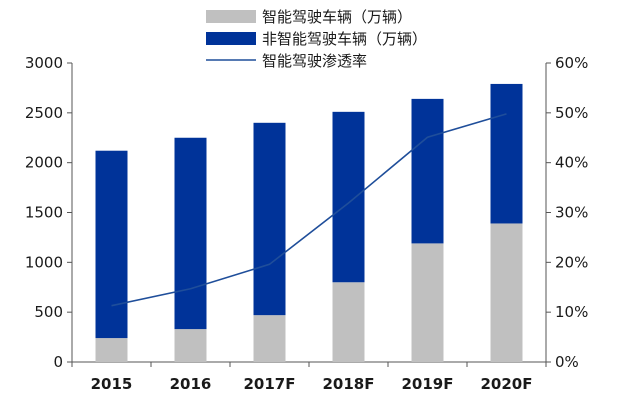 This screenshot has width=620, height=416. What do you see at coordinates (44, 213) in the screenshot?
I see `left-tick-label: 1500` at bounding box center [44, 213].